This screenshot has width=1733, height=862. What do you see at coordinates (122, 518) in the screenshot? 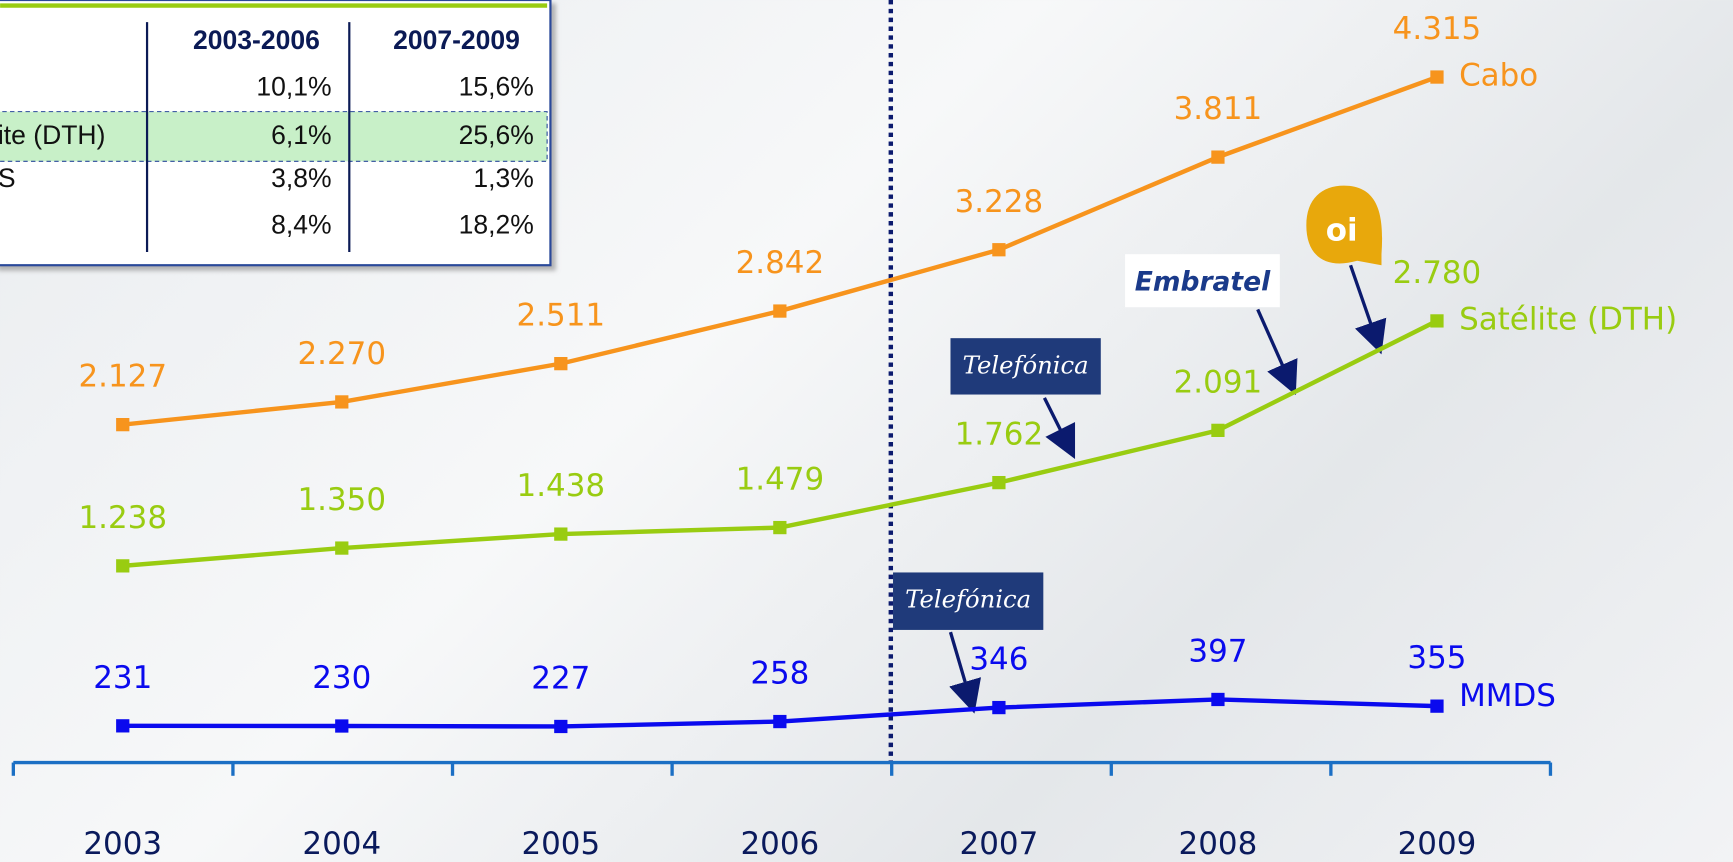
I see `value-label: 1.238` at bounding box center [122, 518].